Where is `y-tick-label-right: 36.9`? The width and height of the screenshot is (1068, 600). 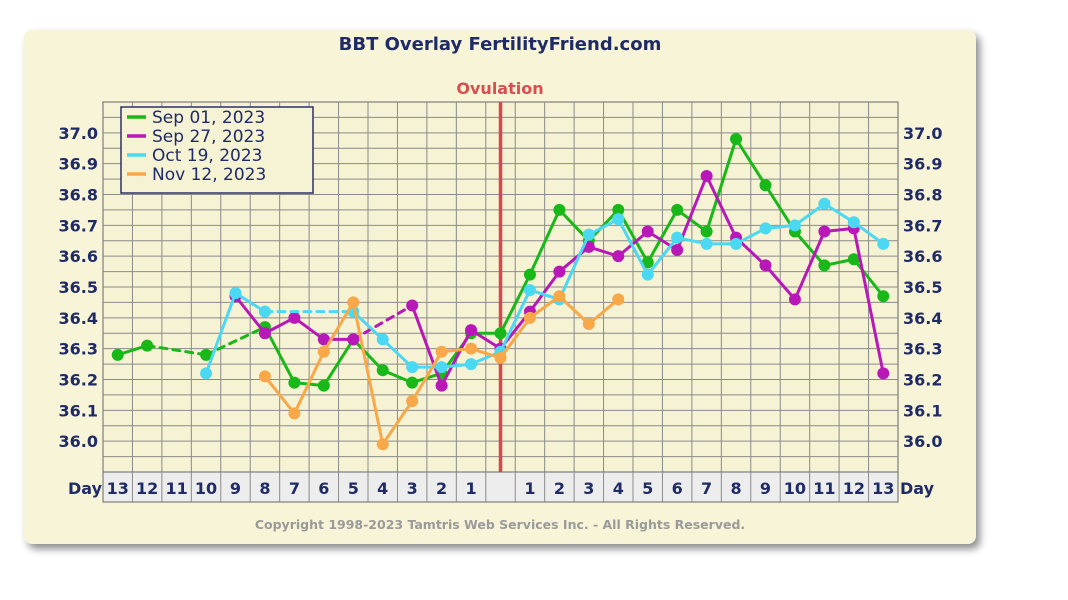
y-tick-label-right: 36.9 is located at coordinates (922, 164).